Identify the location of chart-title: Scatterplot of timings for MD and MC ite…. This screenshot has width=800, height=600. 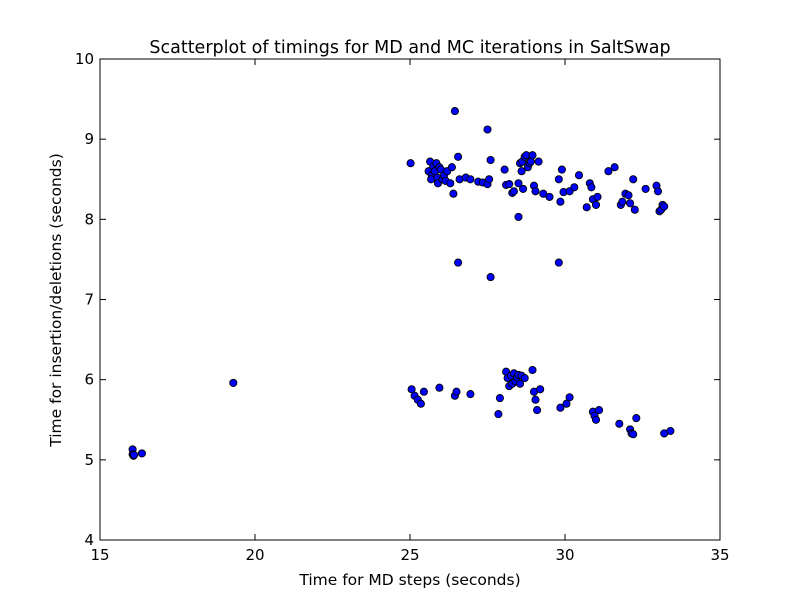
(409, 48).